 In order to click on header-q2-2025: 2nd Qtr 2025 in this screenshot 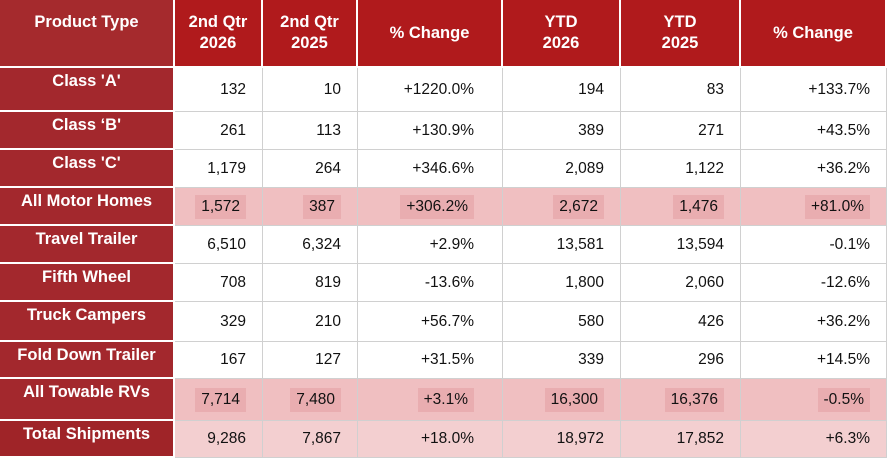, I will do `click(310, 34)`.